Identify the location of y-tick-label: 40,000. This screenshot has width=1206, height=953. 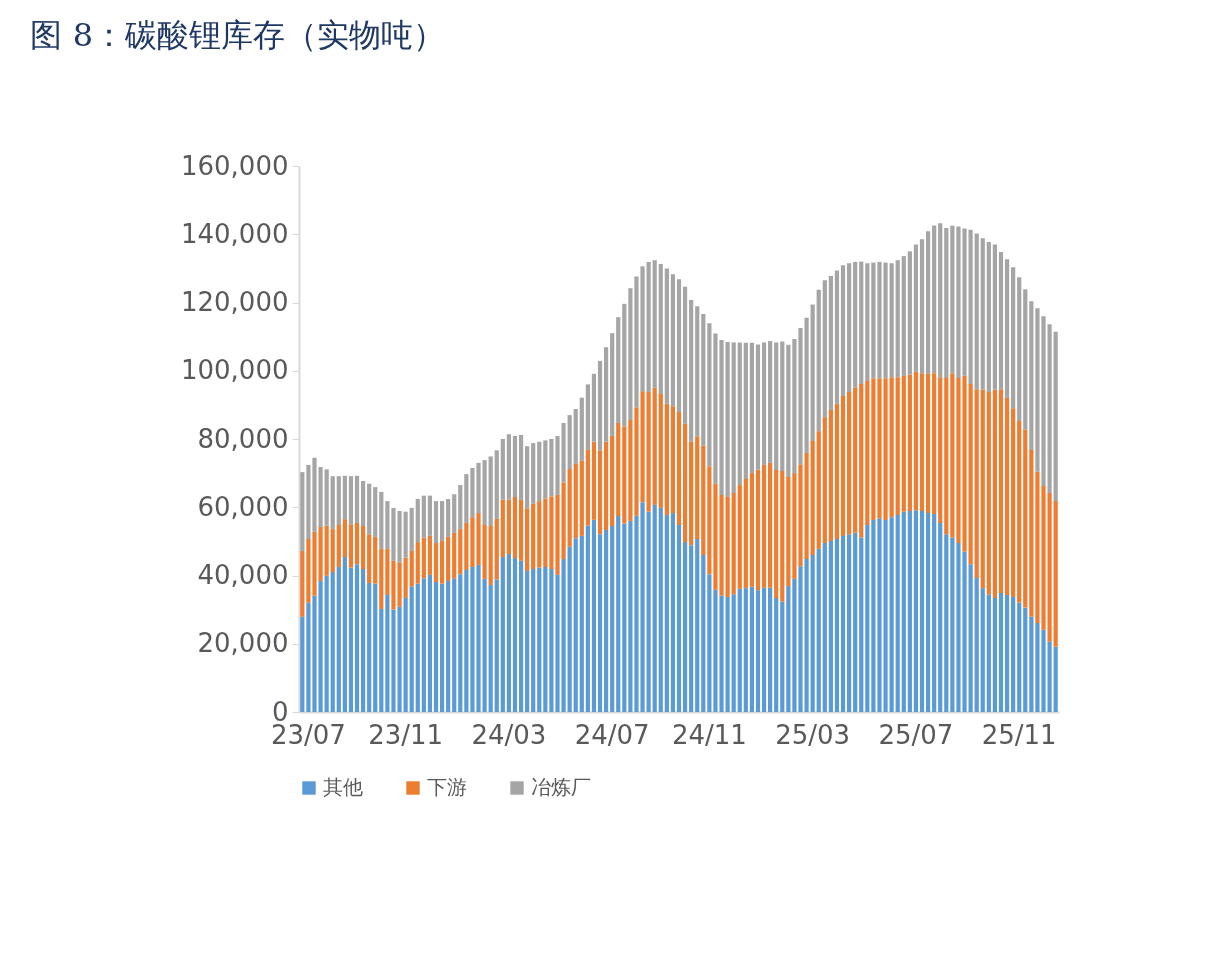
(243, 575).